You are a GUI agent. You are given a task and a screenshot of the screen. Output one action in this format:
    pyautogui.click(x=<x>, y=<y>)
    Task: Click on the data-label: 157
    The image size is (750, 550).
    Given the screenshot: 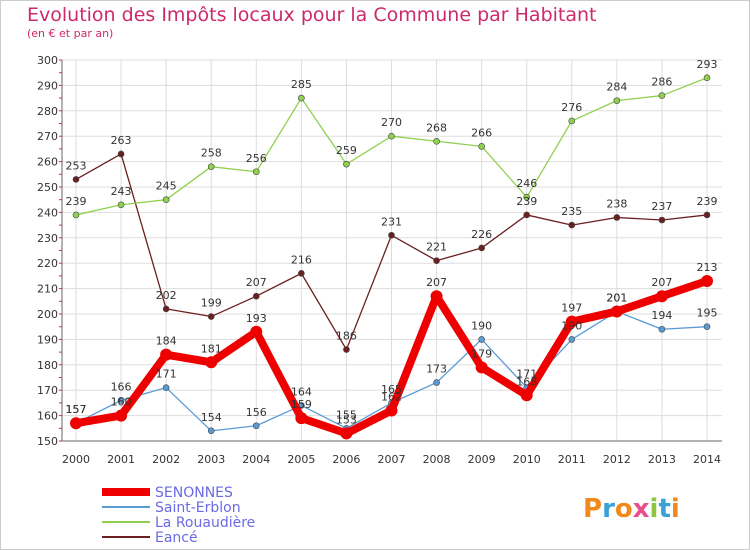 What is the action you would take?
    pyautogui.click(x=76, y=409)
    